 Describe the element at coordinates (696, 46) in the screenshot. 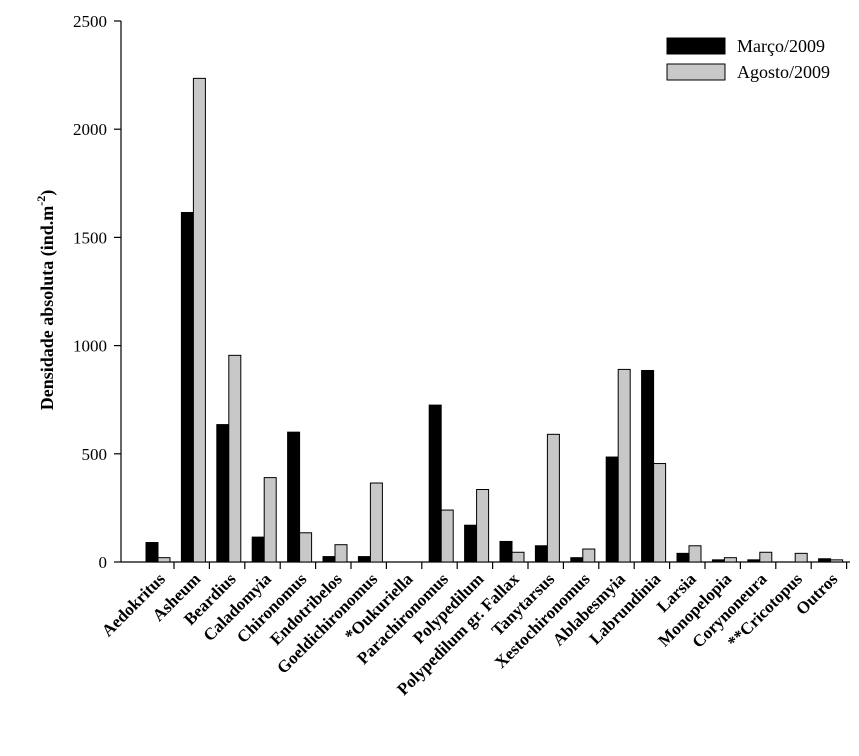

I see `legend-swatch-marco` at that location.